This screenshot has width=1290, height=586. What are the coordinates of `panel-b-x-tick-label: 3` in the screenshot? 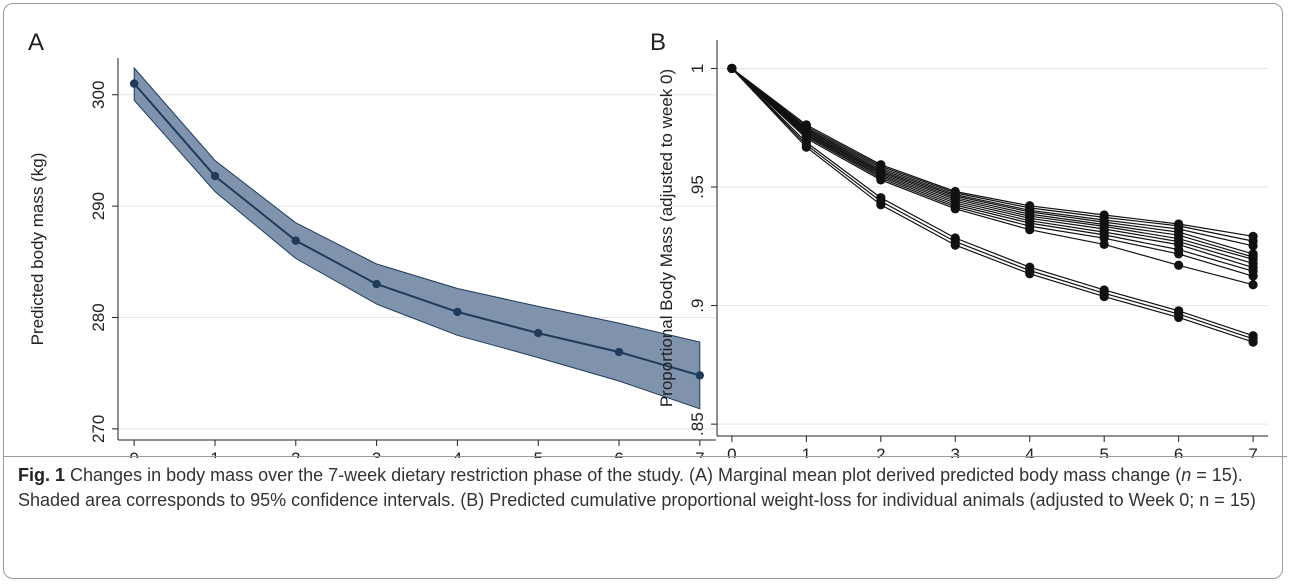 It's located at (955, 451).